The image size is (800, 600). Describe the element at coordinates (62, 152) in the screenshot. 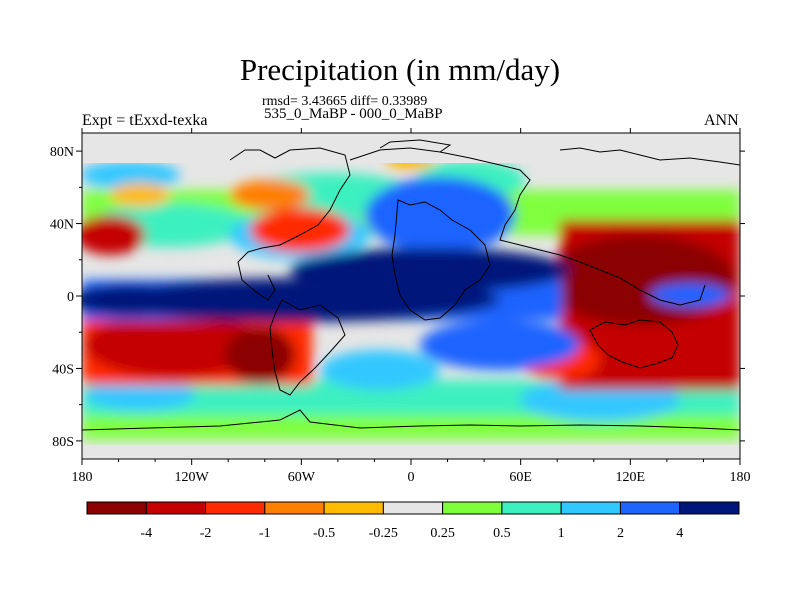

I see `y-tick-label: 80N` at that location.